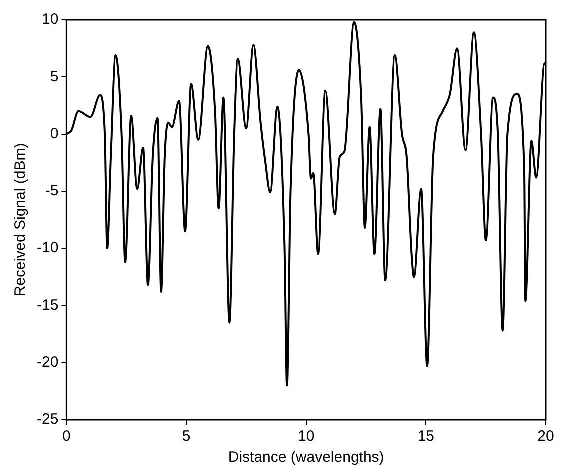  I want to click on x-axis-title: Distance (wavelengths), so click(306, 457).